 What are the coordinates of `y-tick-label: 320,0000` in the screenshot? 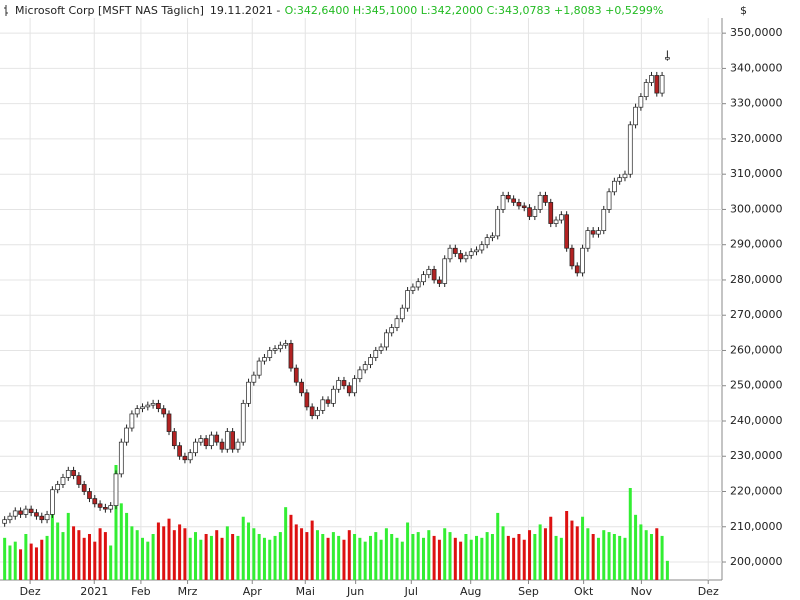 It's located at (756, 138).